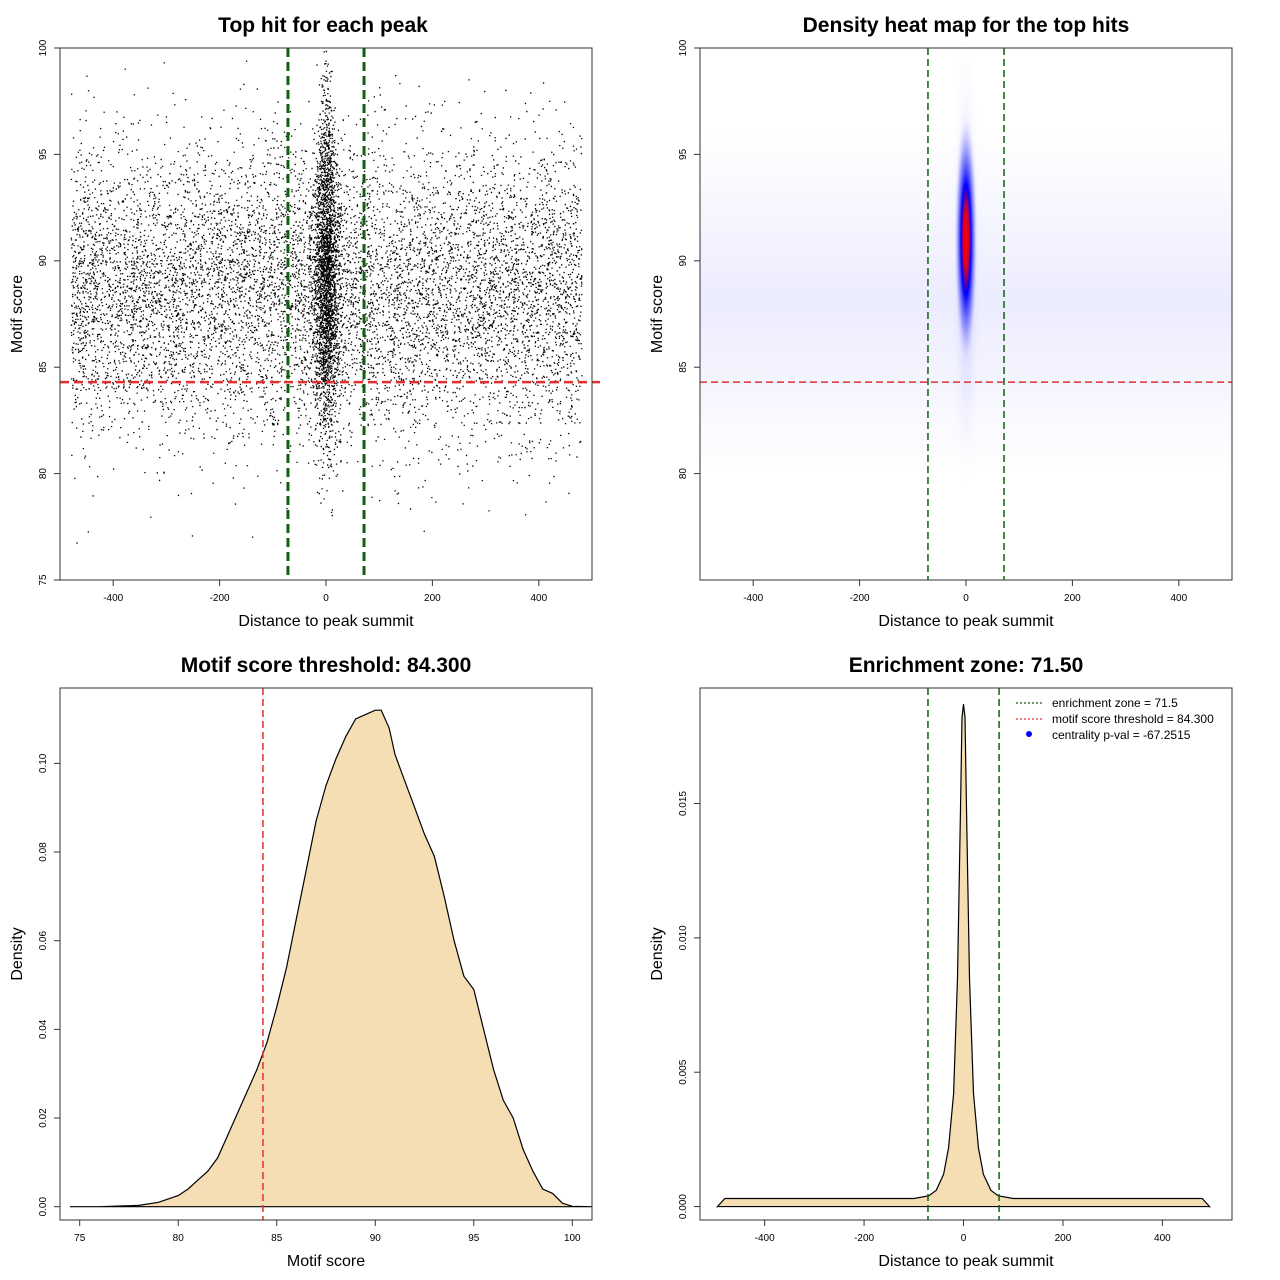 The image size is (1280, 1280). Describe the element at coordinates (43, 763) in the screenshot. I see `y-tick-label: 0.10` at that location.